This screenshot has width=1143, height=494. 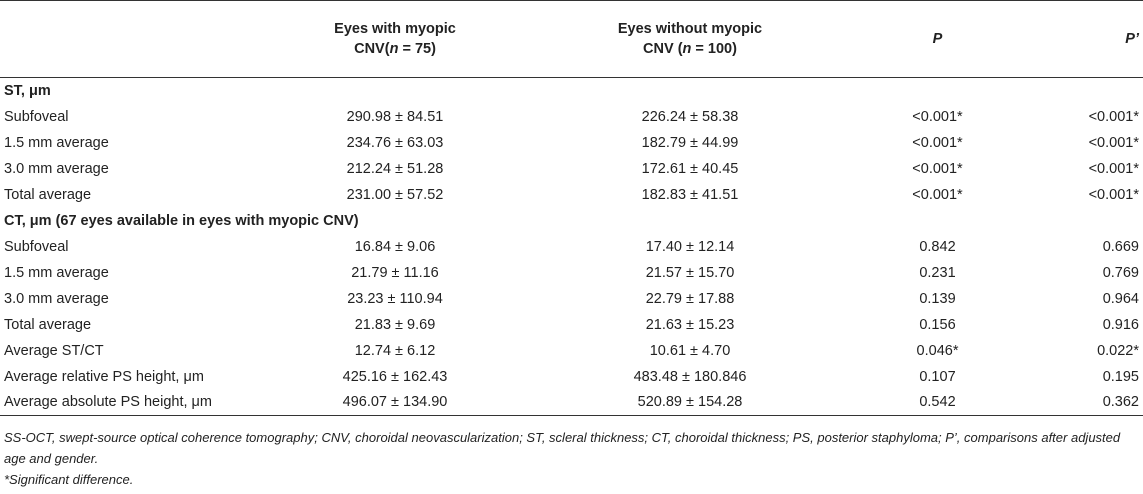 I want to click on cell: 0.669, so click(x=1120, y=246).